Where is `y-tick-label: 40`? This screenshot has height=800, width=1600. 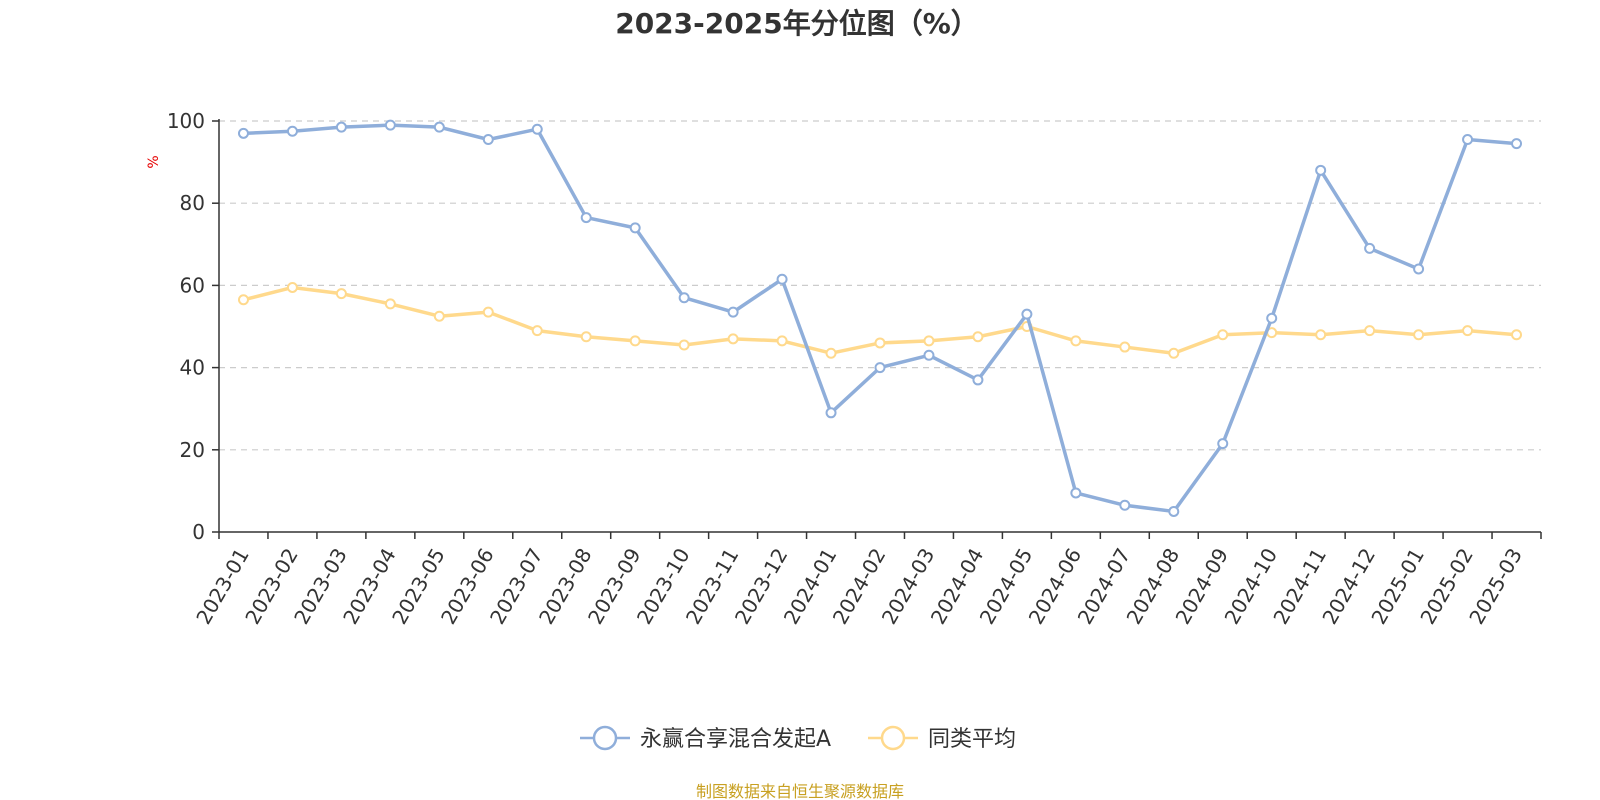
y-tick-label: 40 is located at coordinates (192, 368).